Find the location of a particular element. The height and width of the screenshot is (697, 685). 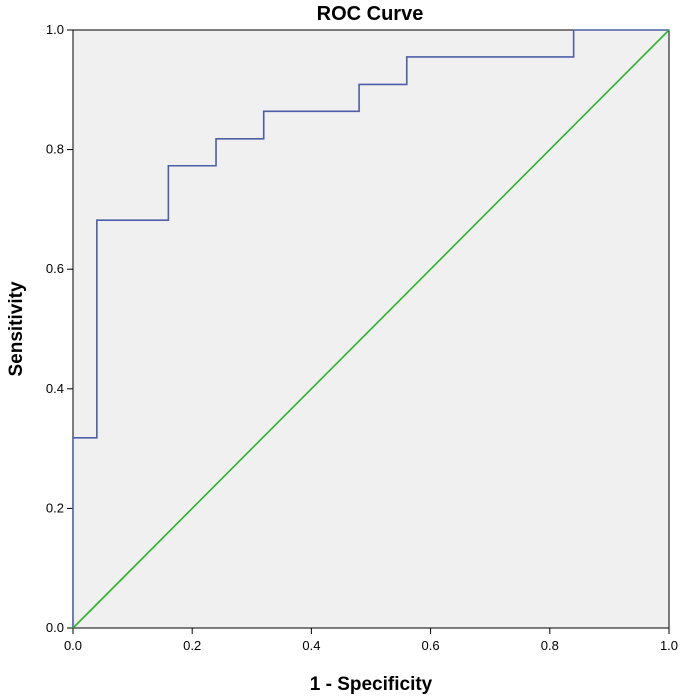

x-axis-label: 1 - Specificity is located at coordinates (371, 684).